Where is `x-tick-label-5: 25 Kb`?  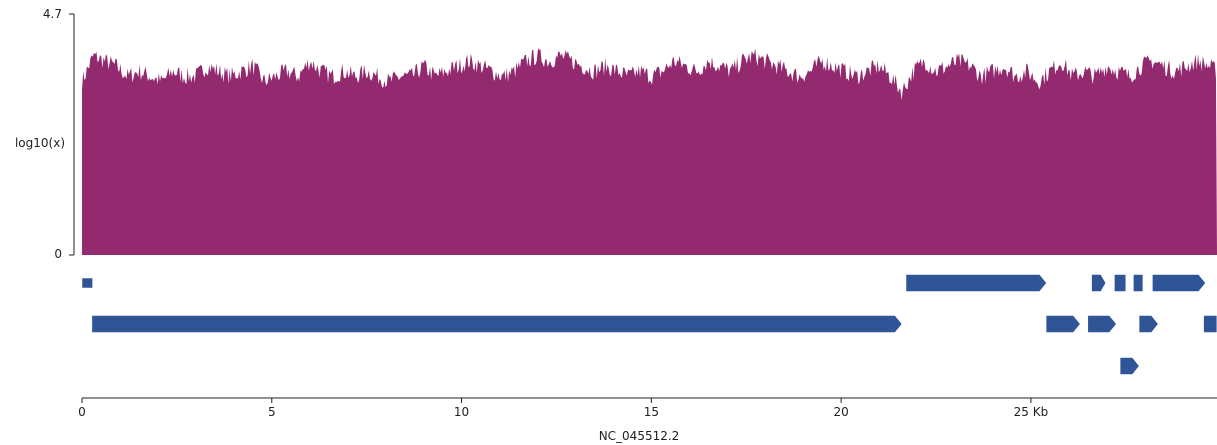 x-tick-label-5: 25 Kb is located at coordinates (1031, 412).